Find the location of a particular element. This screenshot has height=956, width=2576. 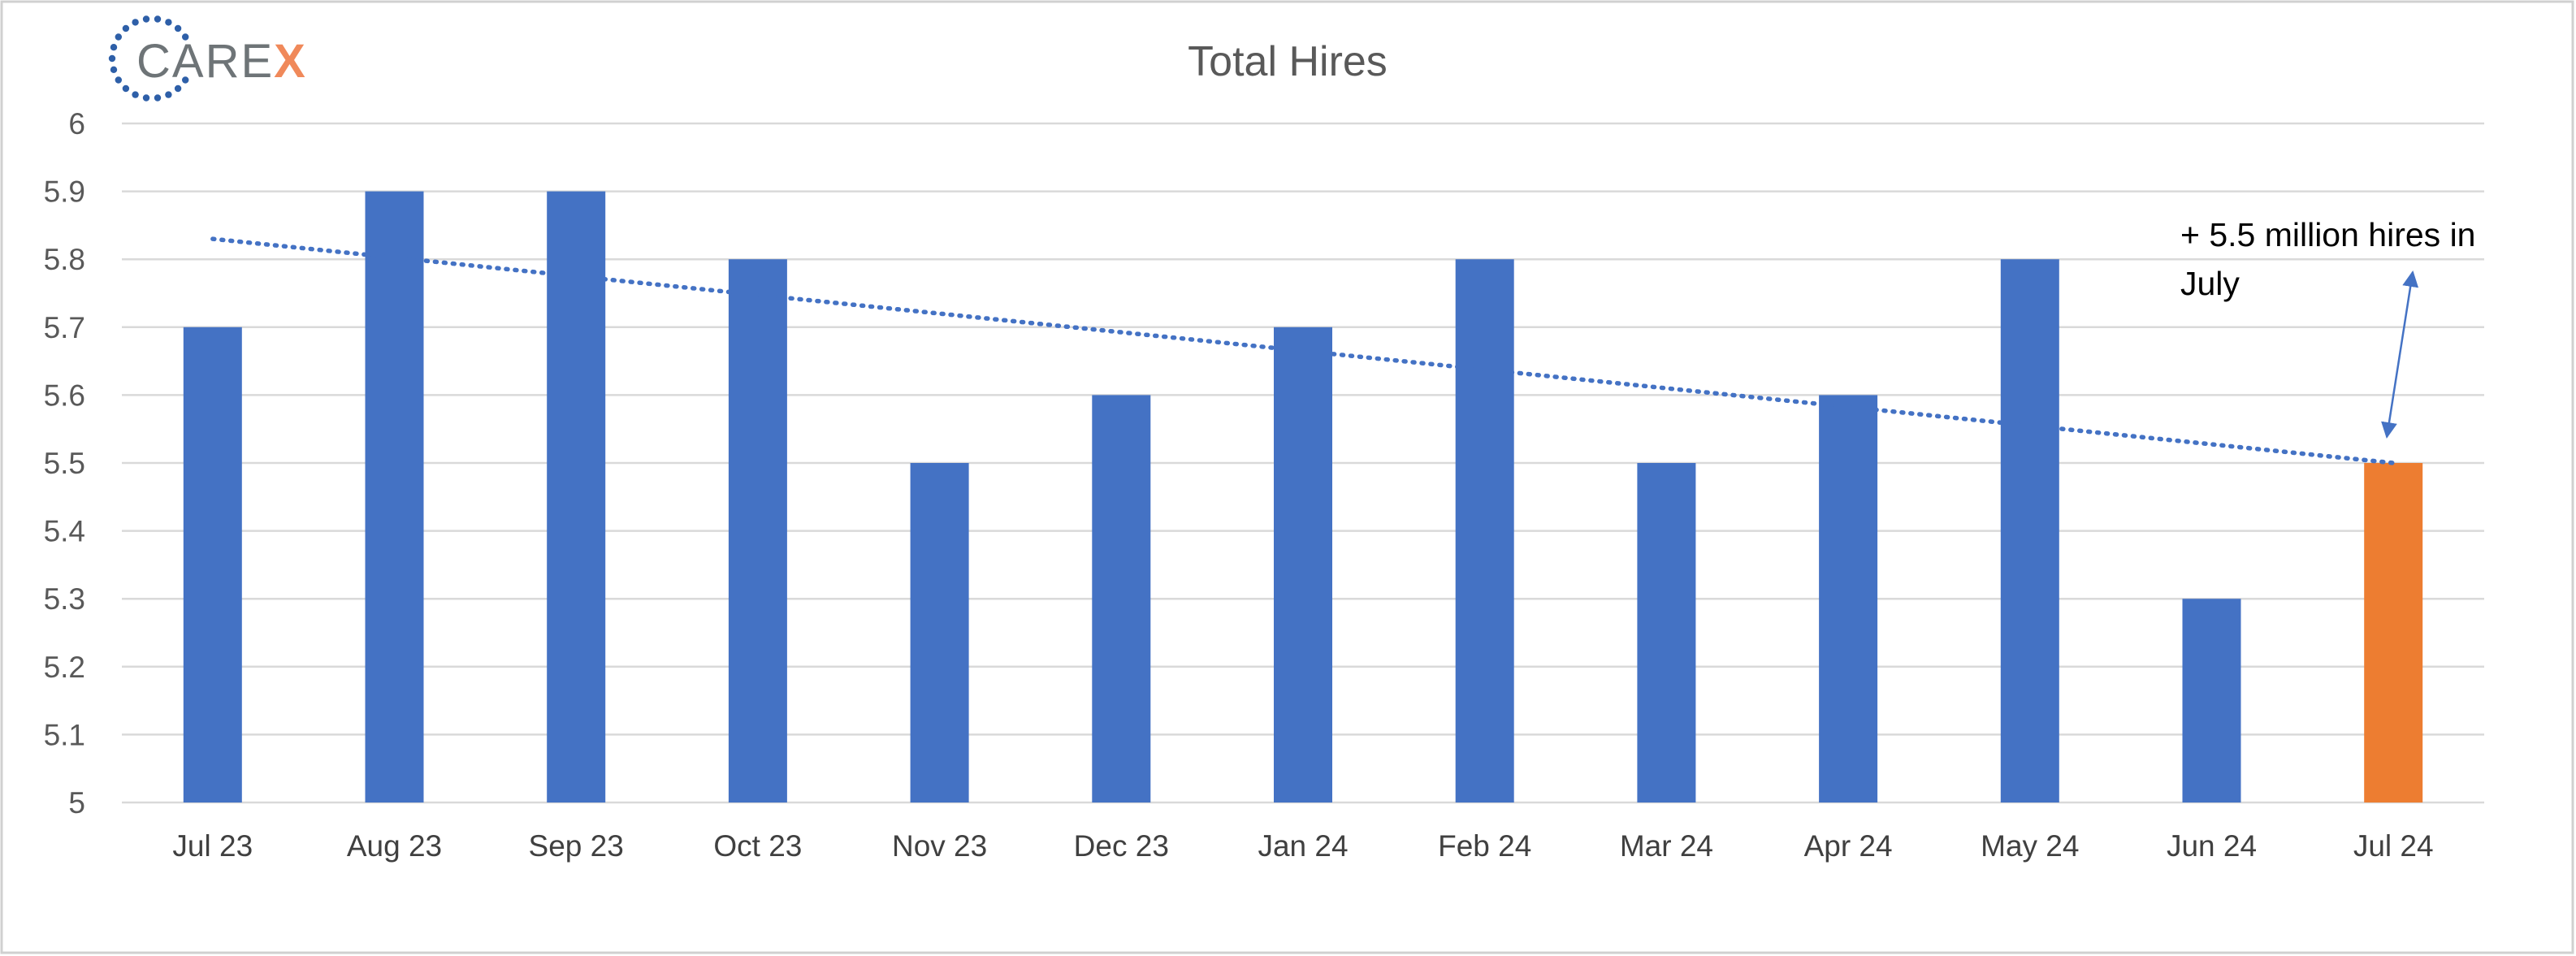

x-tick-label: Dec 23 is located at coordinates (1121, 846).